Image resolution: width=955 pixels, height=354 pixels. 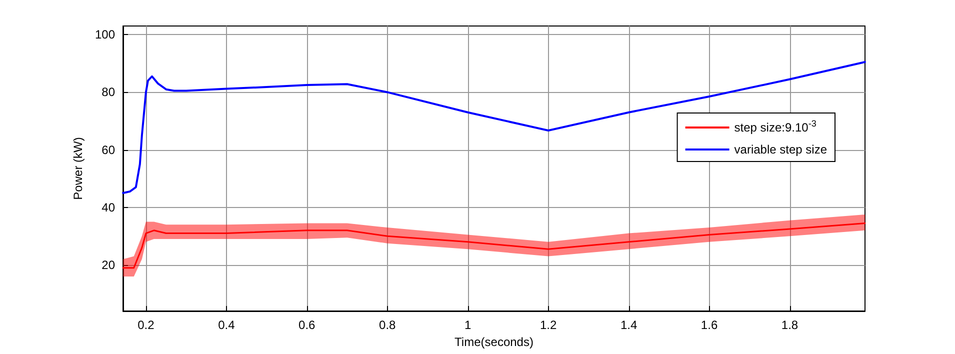 I want to click on x-tick-label: 0.6, so click(x=307, y=325).